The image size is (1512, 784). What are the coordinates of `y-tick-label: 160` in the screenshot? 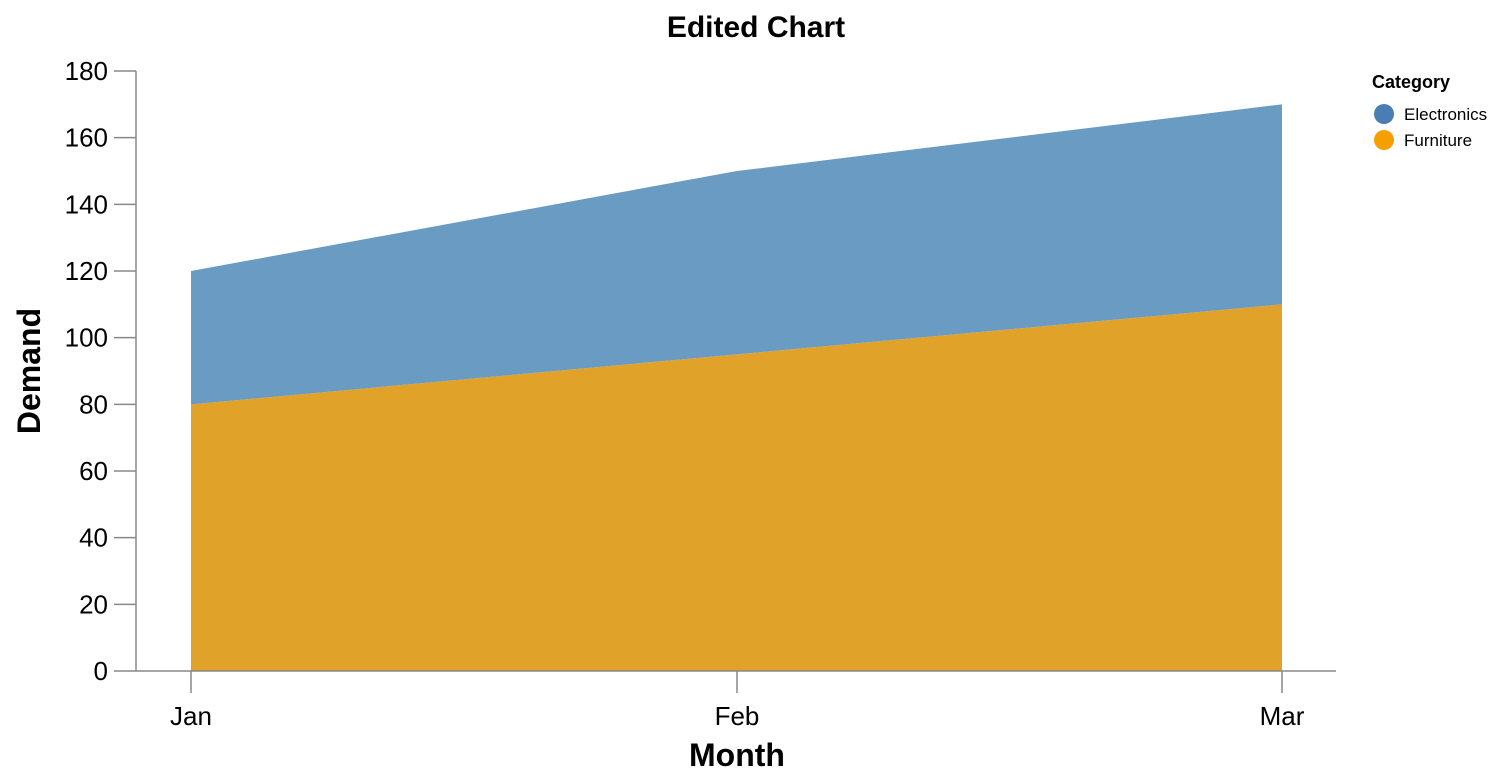 It's located at (86, 138).